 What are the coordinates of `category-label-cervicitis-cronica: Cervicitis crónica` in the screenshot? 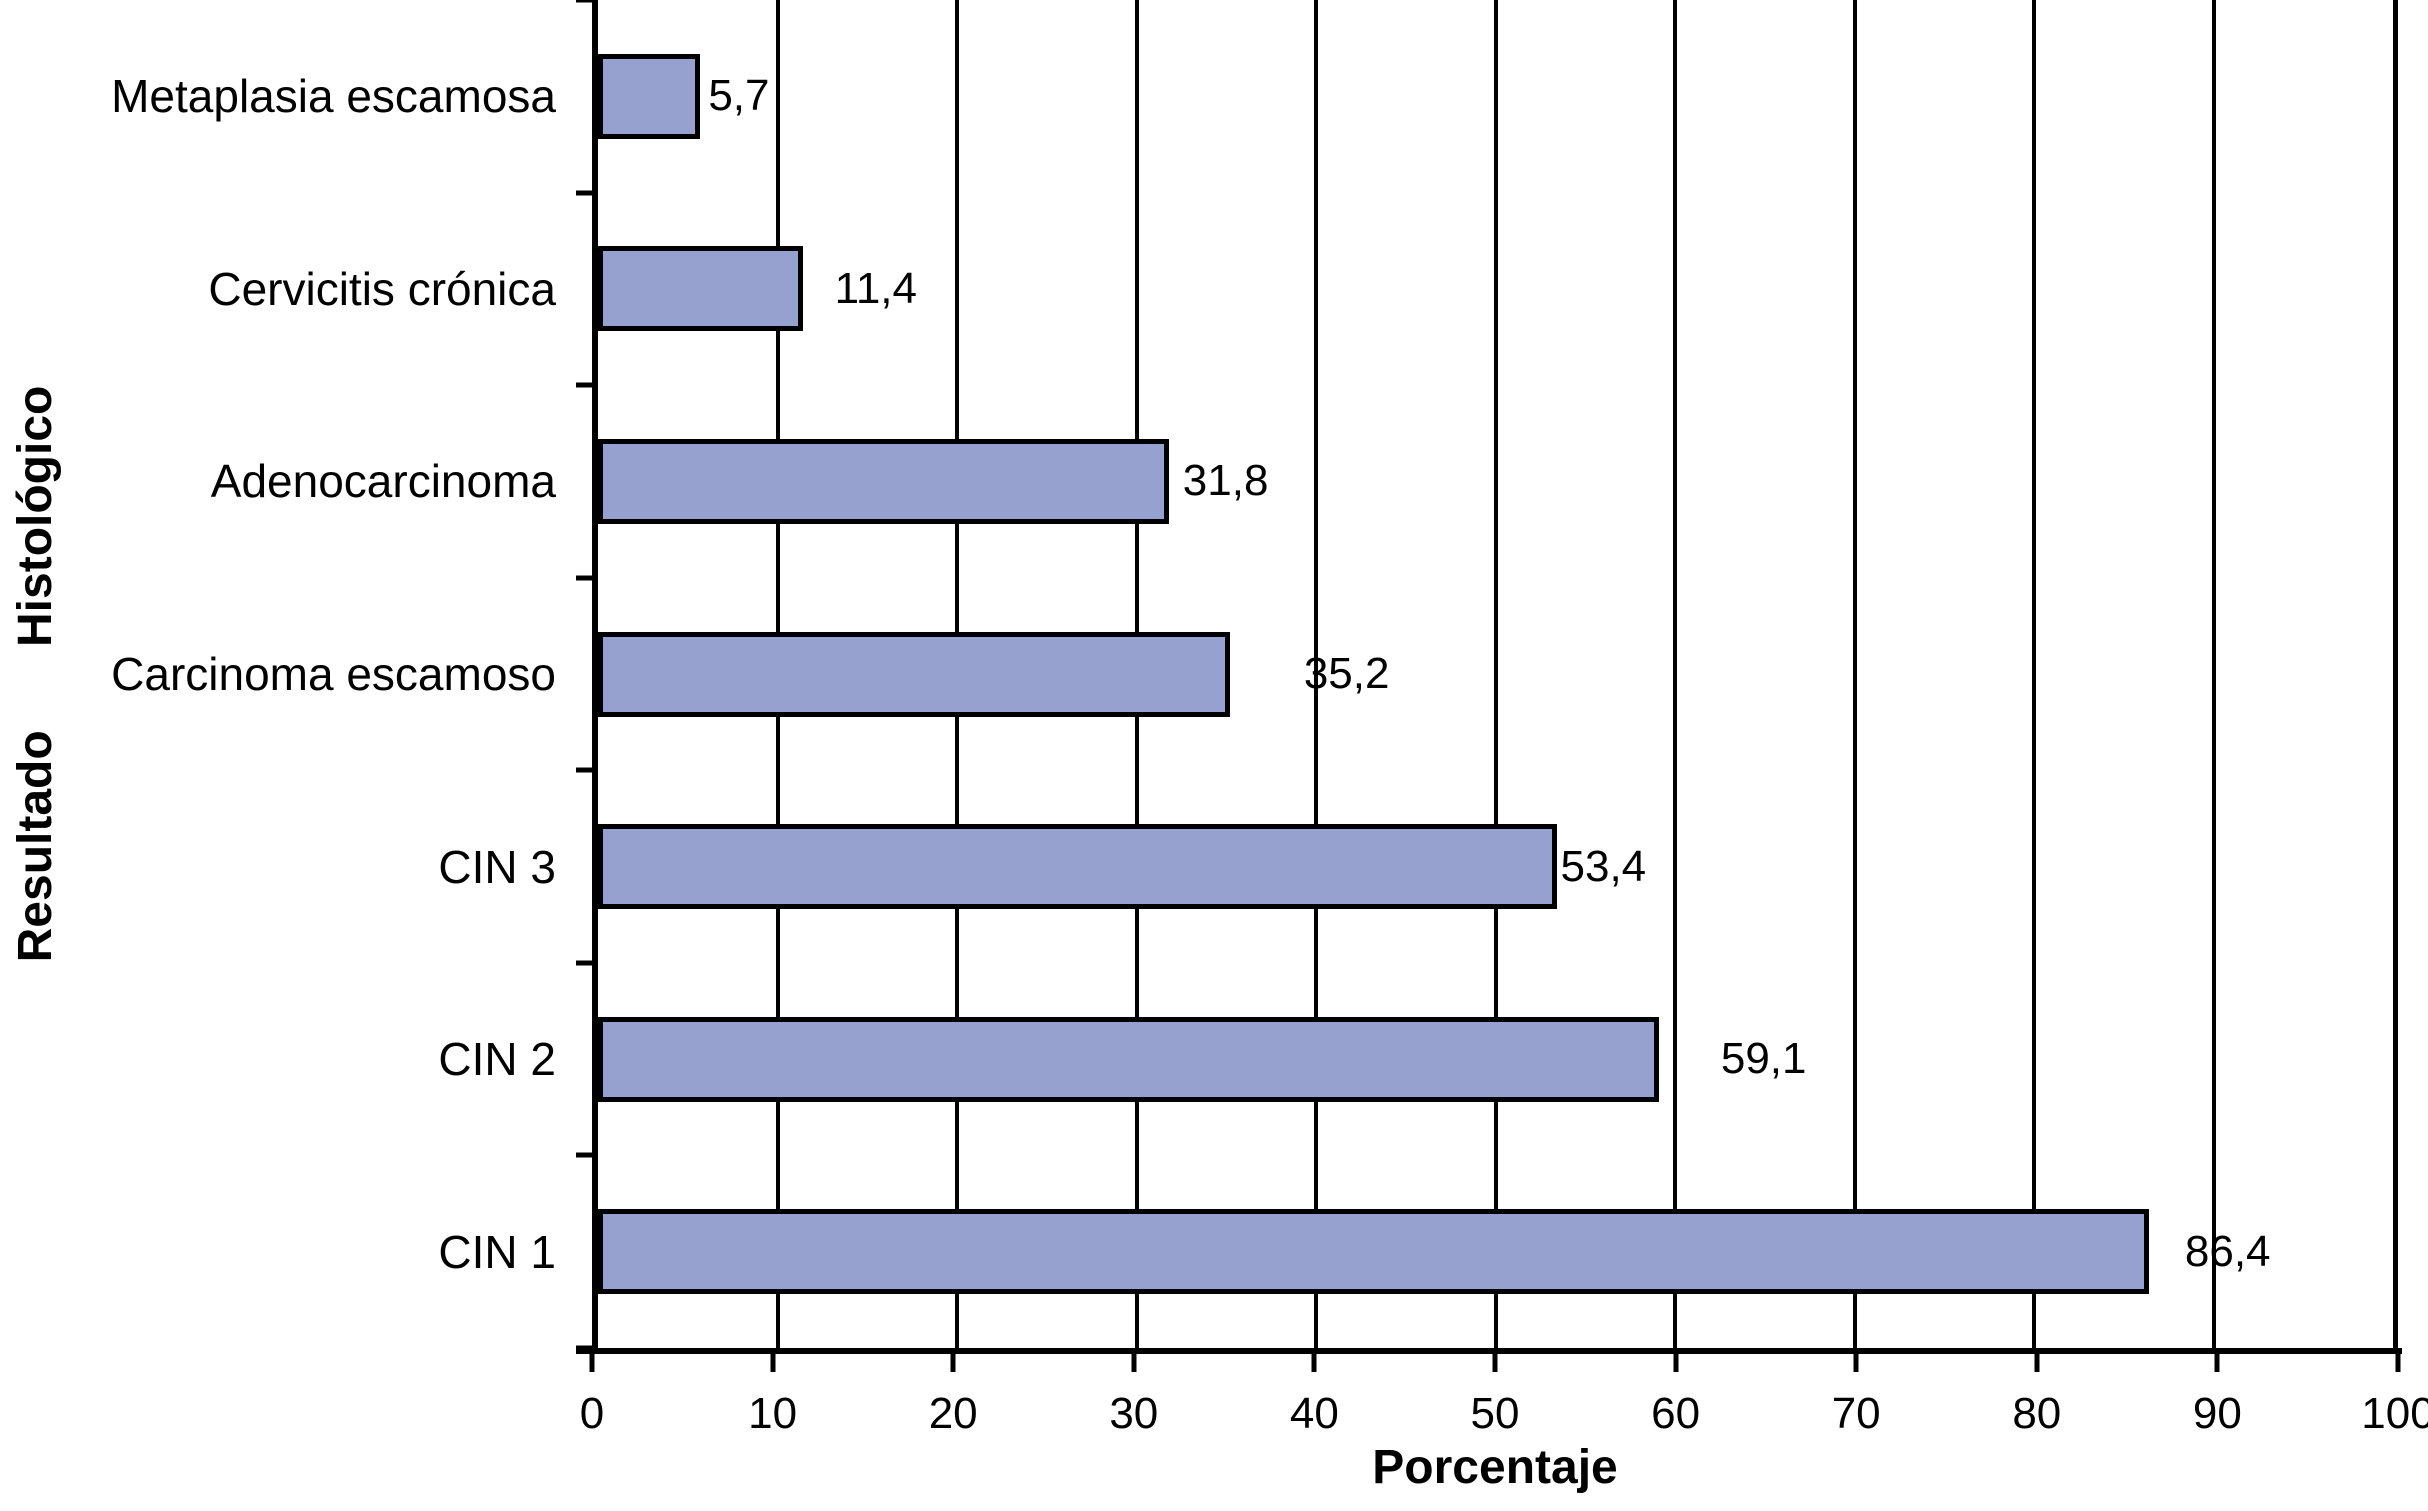 It's located at (382, 288).